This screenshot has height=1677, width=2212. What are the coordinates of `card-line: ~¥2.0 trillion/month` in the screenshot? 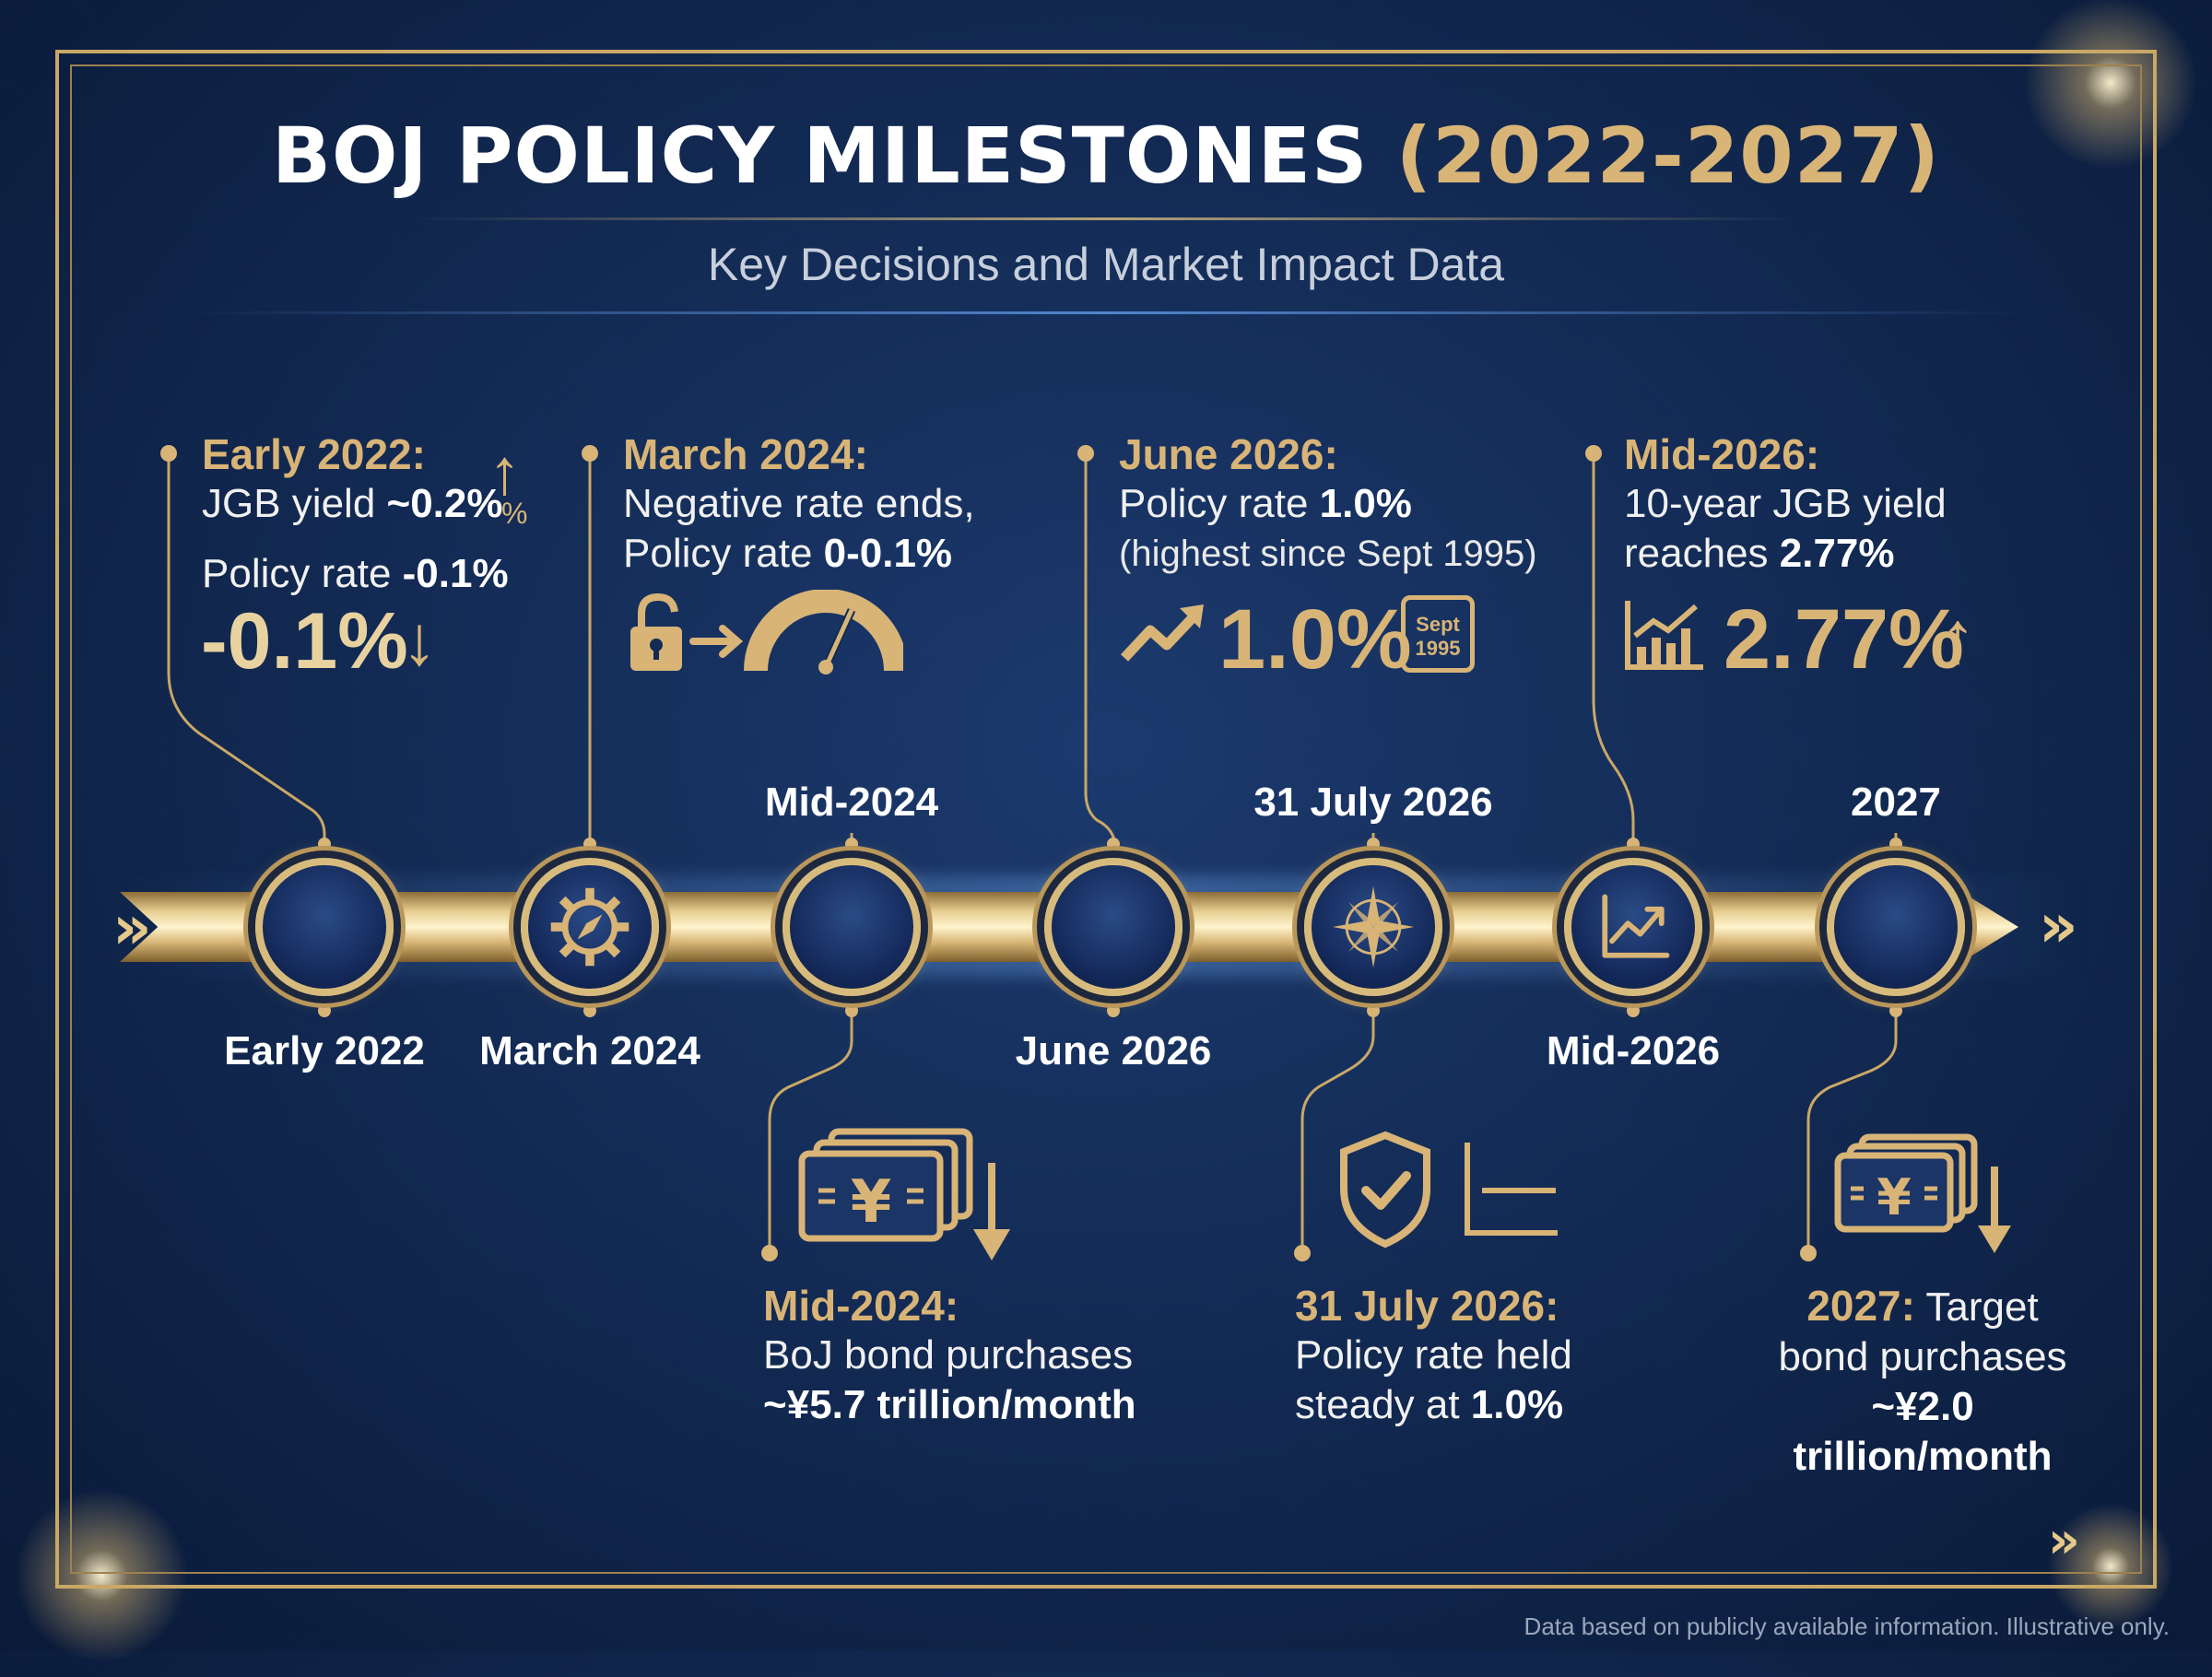 It's located at (1922, 1432).